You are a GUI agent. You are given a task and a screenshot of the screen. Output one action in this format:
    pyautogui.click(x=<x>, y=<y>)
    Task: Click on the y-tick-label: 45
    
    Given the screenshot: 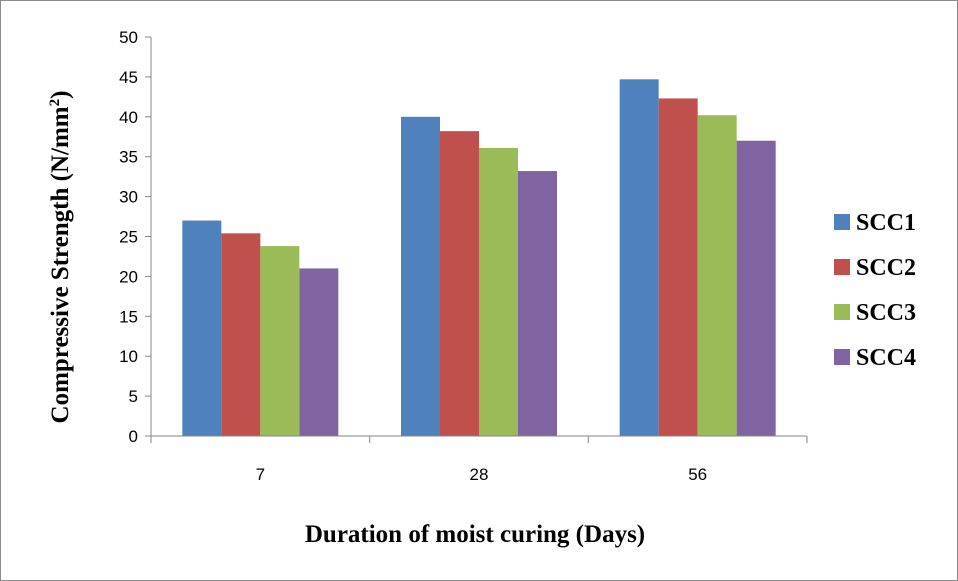 What is the action you would take?
    pyautogui.click(x=128, y=77)
    